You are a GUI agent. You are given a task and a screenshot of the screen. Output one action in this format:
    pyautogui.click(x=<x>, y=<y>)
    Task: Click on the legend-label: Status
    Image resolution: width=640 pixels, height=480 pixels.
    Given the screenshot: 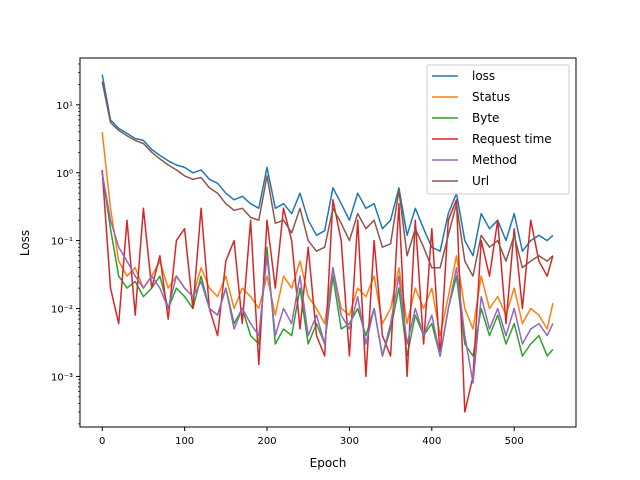 What is the action you would take?
    pyautogui.click(x=491, y=97)
    